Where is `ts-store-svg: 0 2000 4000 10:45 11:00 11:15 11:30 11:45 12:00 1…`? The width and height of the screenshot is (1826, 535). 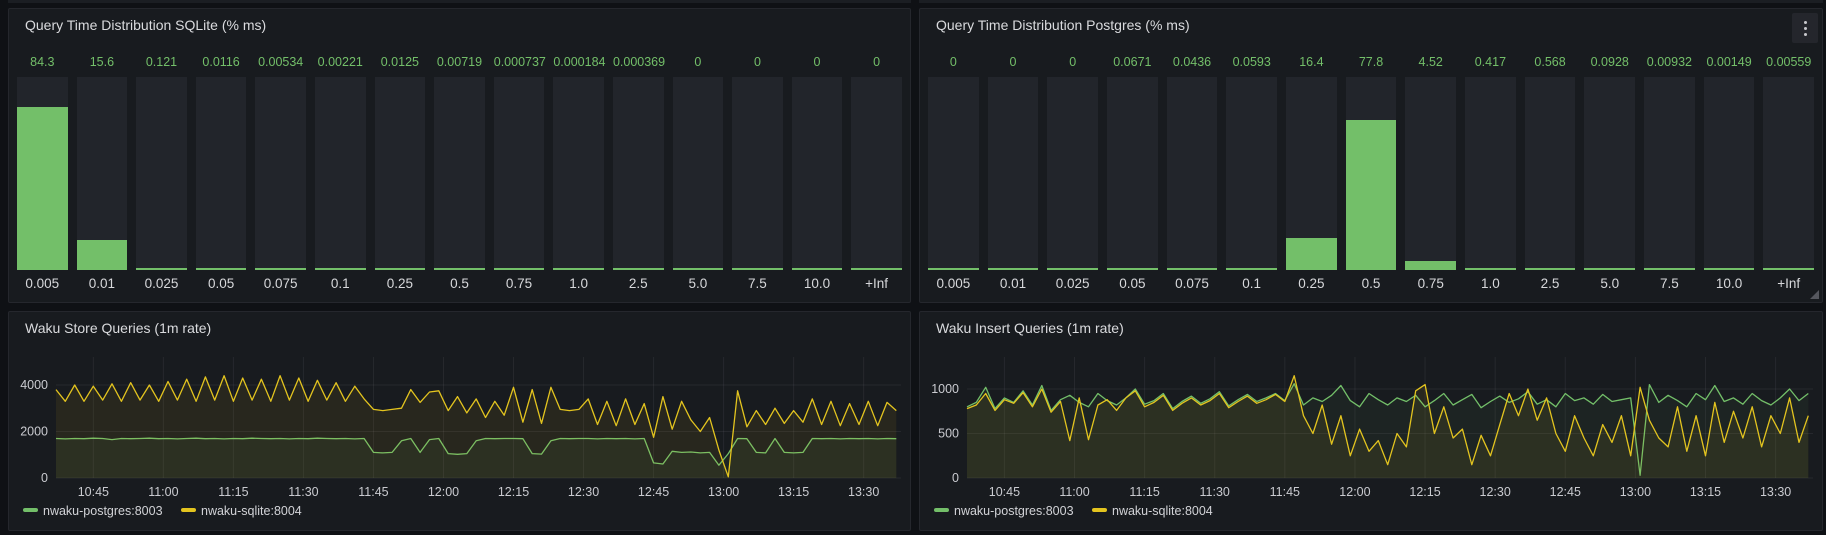
ts-store-svg: 0 2000 4000 10:45 11:00 11:15 11:30 11:45 12:00 1… is located at coordinates (460, 437).